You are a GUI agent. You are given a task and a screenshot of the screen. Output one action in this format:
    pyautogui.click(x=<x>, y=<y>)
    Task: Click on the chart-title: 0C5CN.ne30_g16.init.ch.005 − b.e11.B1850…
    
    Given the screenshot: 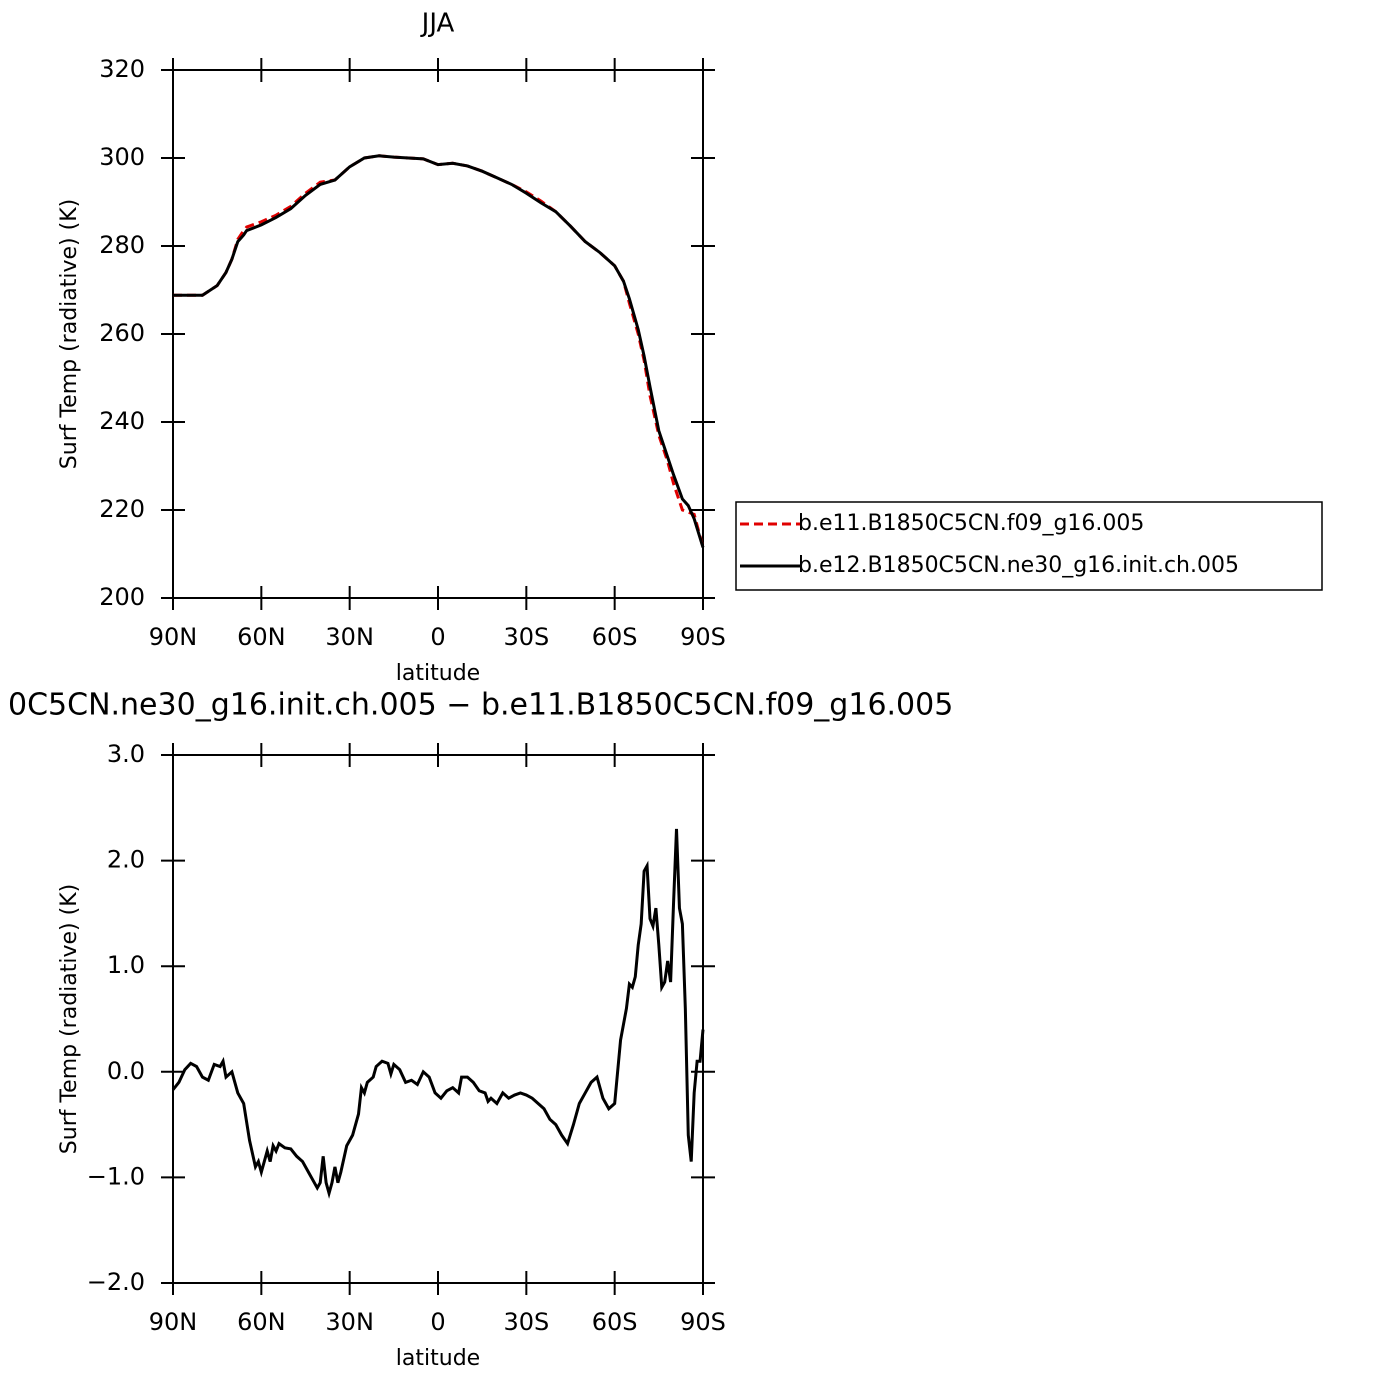 What is the action you would take?
    pyautogui.click(x=480, y=705)
    